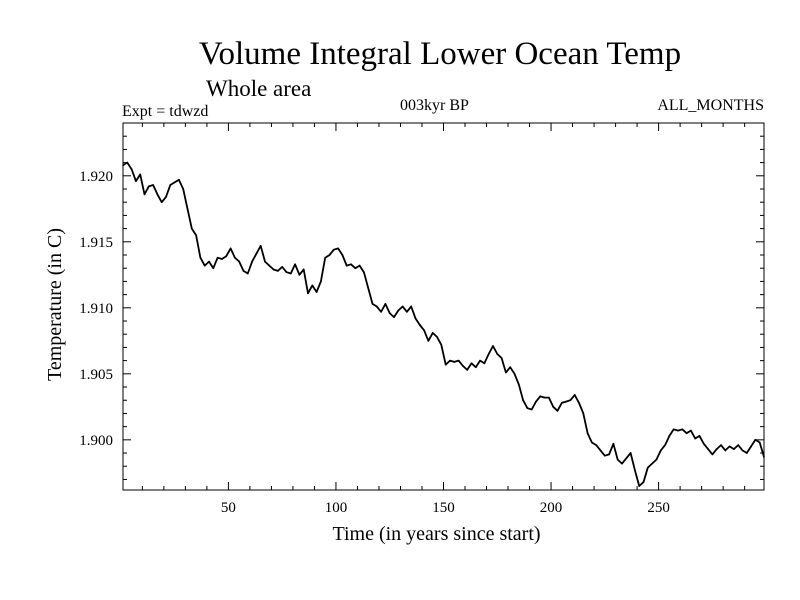  What do you see at coordinates (259, 88) in the screenshot?
I see `chart-subtitle: Whole area` at bounding box center [259, 88].